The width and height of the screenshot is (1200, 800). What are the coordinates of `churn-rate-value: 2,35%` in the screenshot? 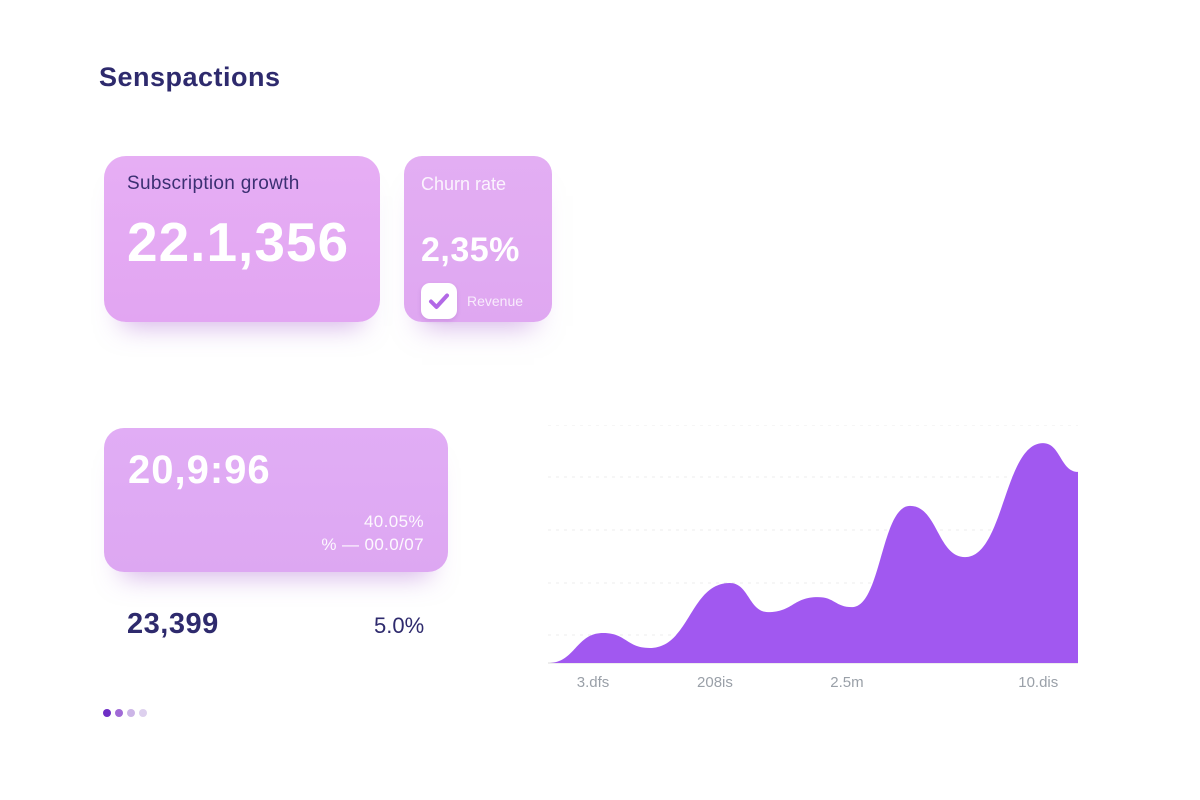 It's located at (470, 250).